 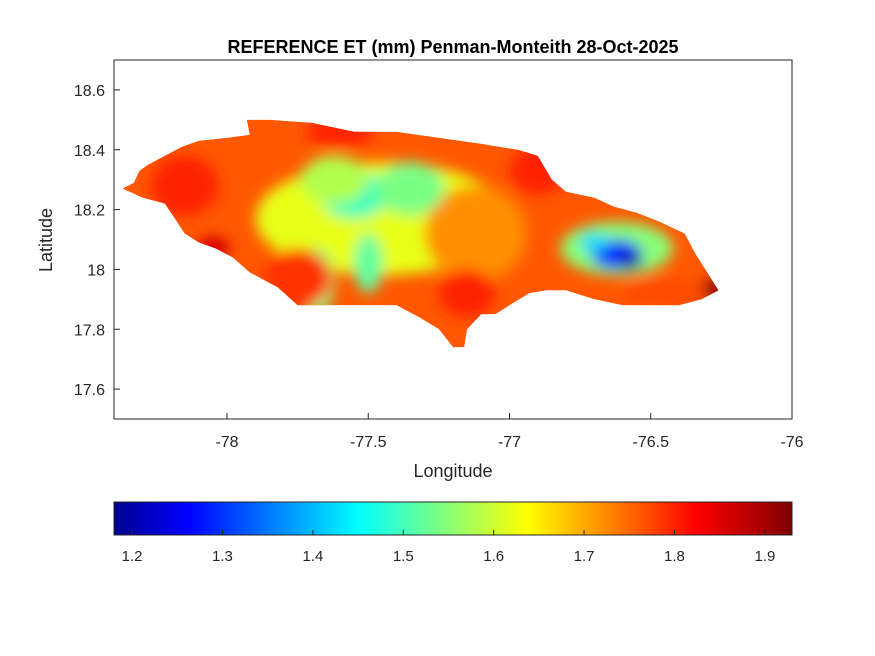 I want to click on x-axis: -78 -77.5 -77 -76.5 -76, so click(x=509, y=432).